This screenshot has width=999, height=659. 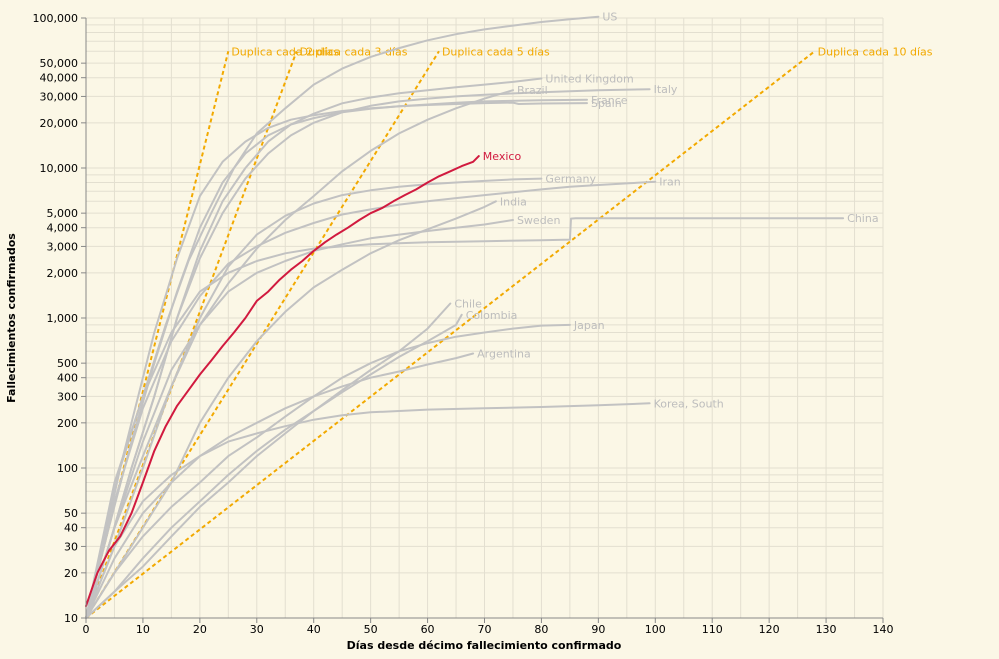 I want to click on x-tick-label: 30, so click(x=257, y=629).